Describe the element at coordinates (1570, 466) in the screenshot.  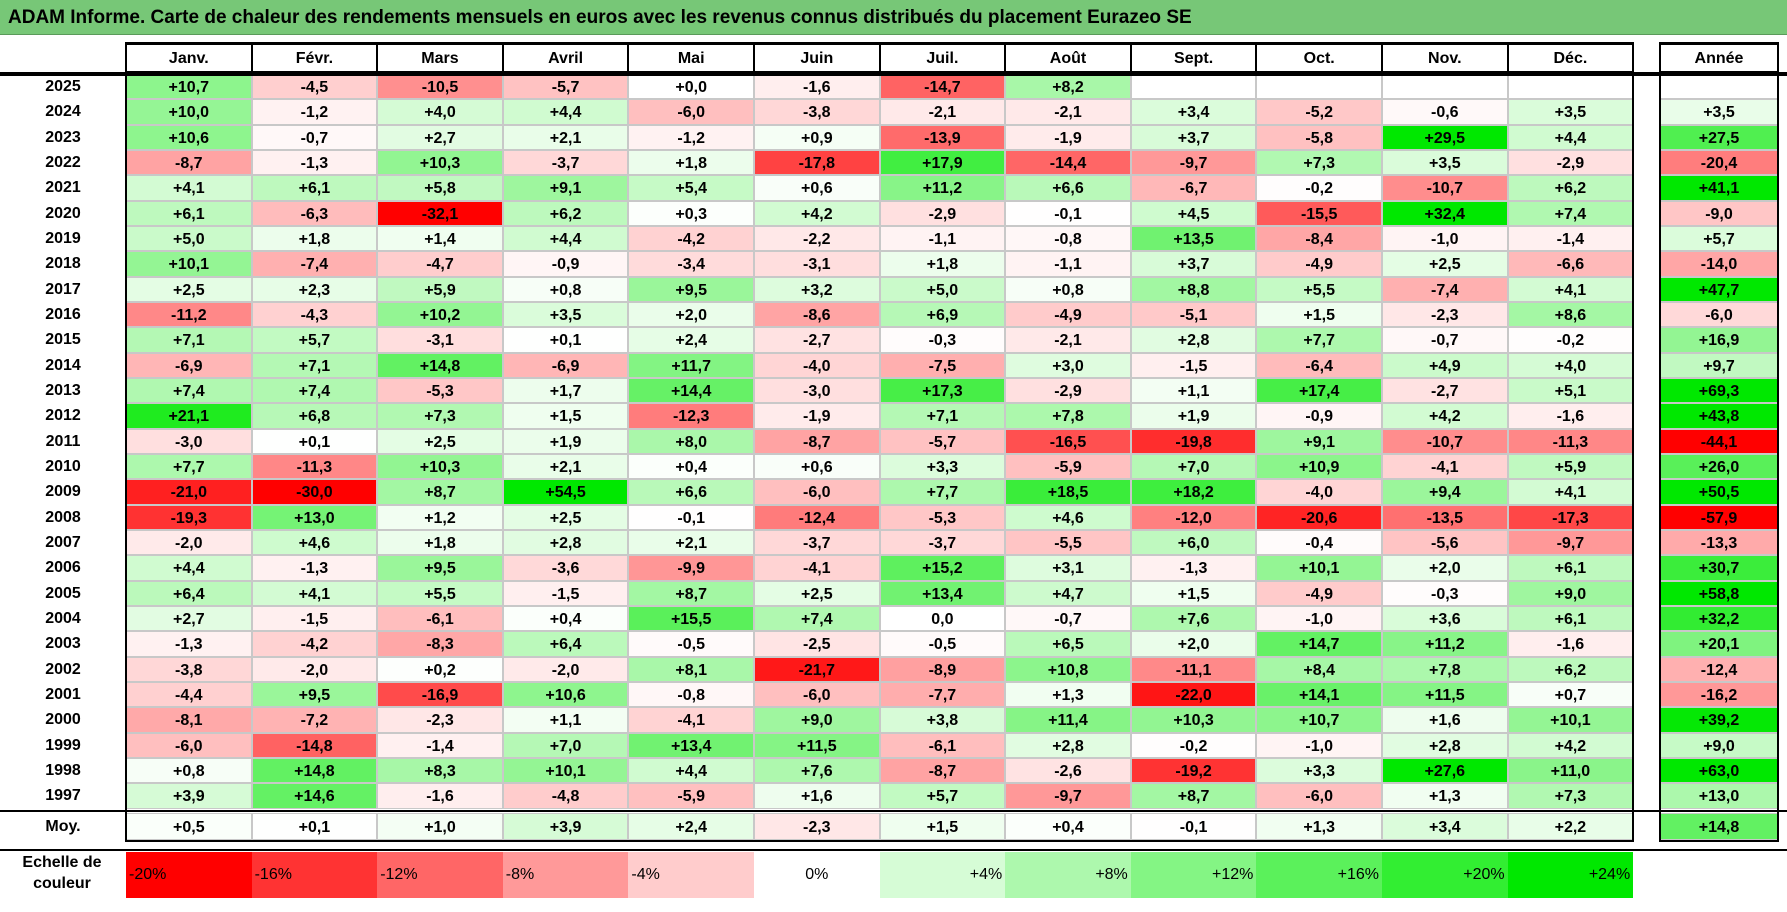
I see `heatmap-cell: +5,9` at that location.